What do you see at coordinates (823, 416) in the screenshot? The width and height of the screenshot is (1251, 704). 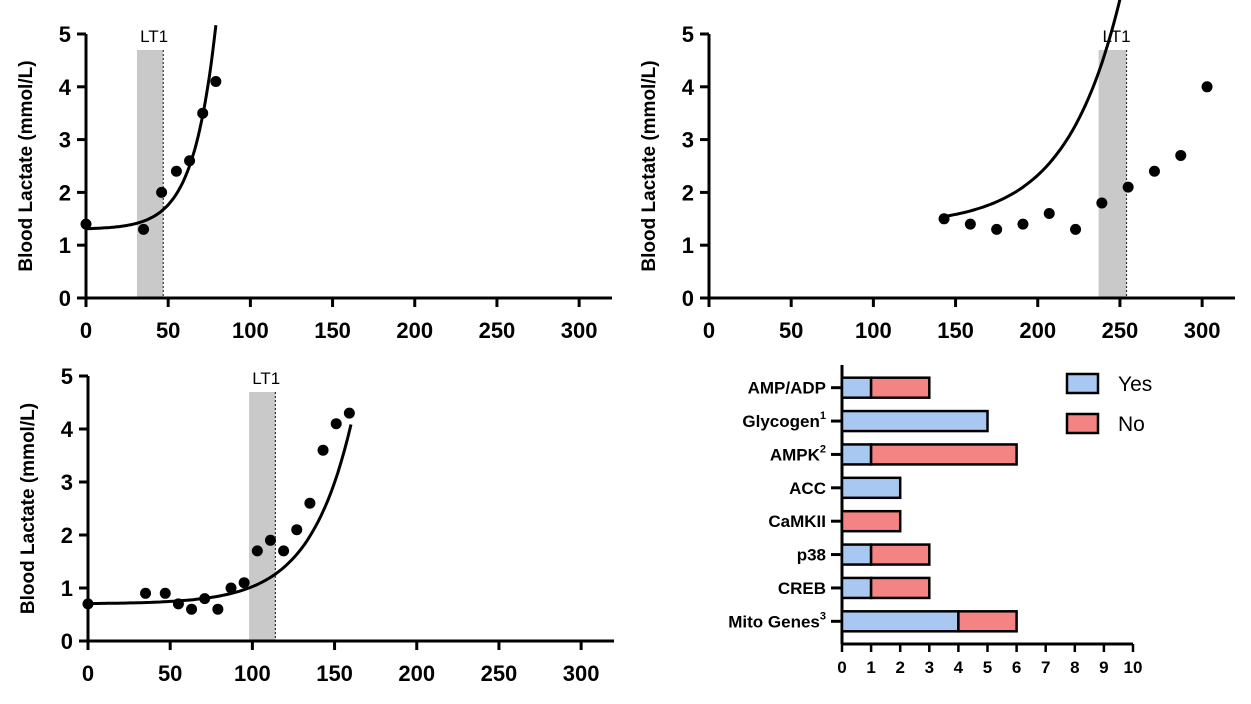 I see `category-superscript: 1` at bounding box center [823, 416].